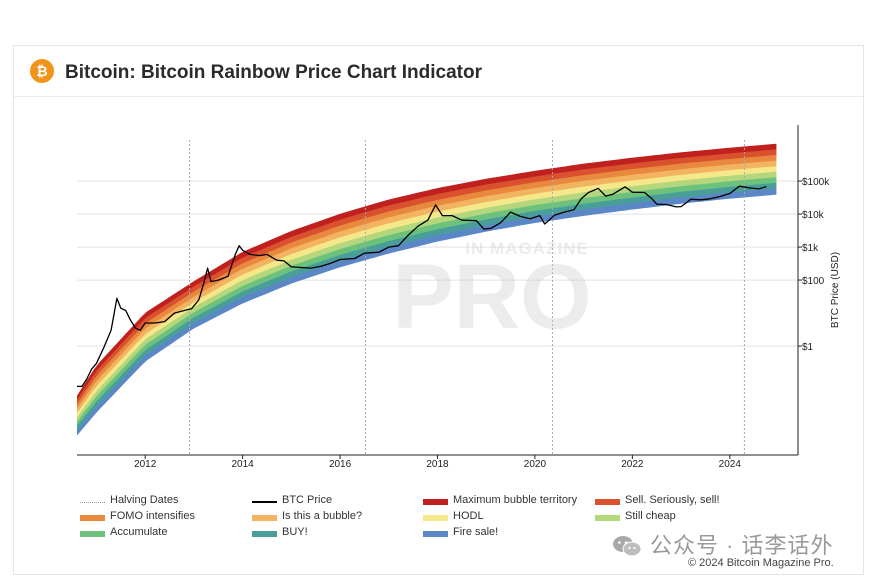 This screenshot has height=578, width=875. Describe the element at coordinates (243, 464) in the screenshot. I see `x-tick-label: 2014` at that location.